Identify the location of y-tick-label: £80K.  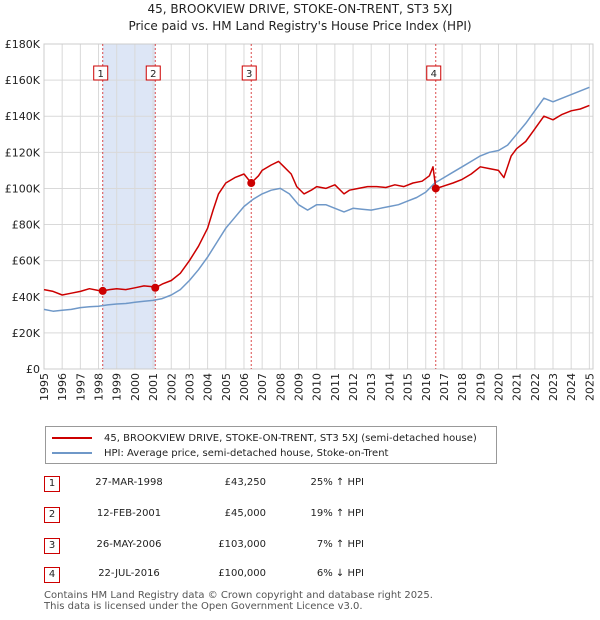
(26, 225).